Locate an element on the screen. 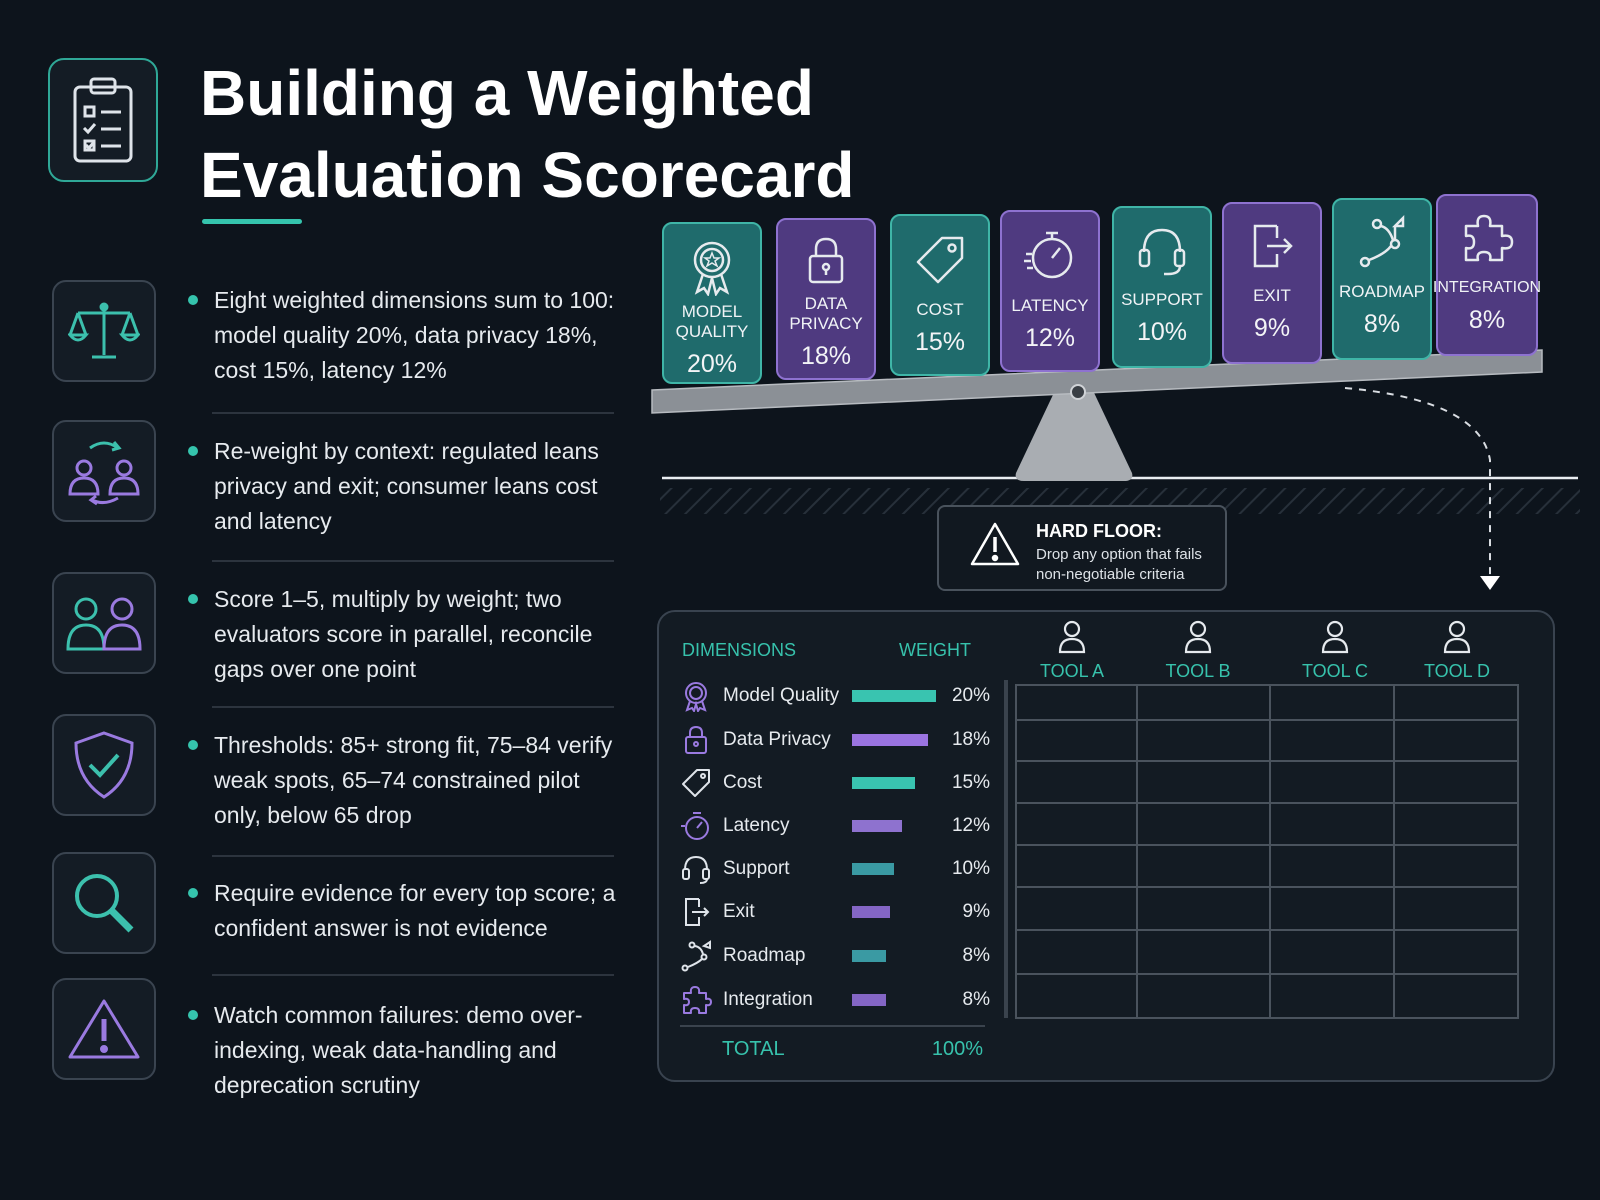 This screenshot has height=1200, width=1600. total-value: 100% is located at coordinates (957, 1049).